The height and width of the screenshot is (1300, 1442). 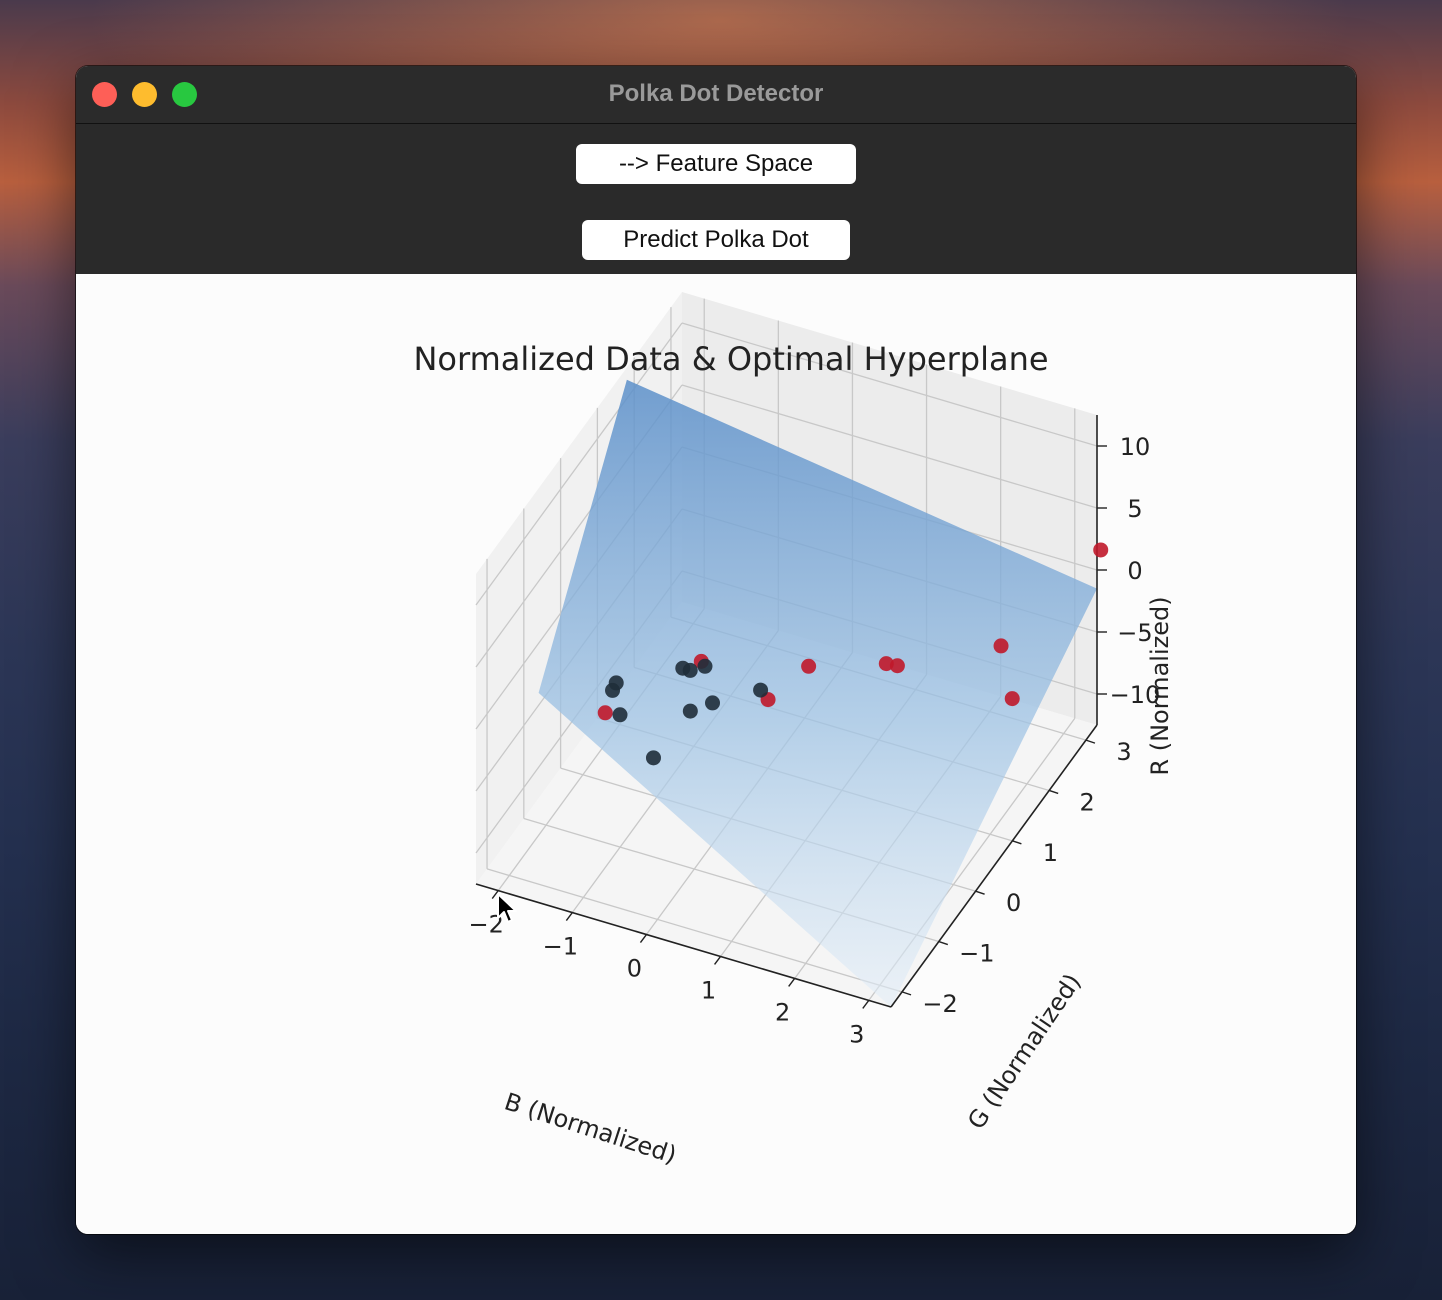 What do you see at coordinates (730, 359) in the screenshot?
I see `chart-title: Normalized Data & Optimal Hyperplane` at bounding box center [730, 359].